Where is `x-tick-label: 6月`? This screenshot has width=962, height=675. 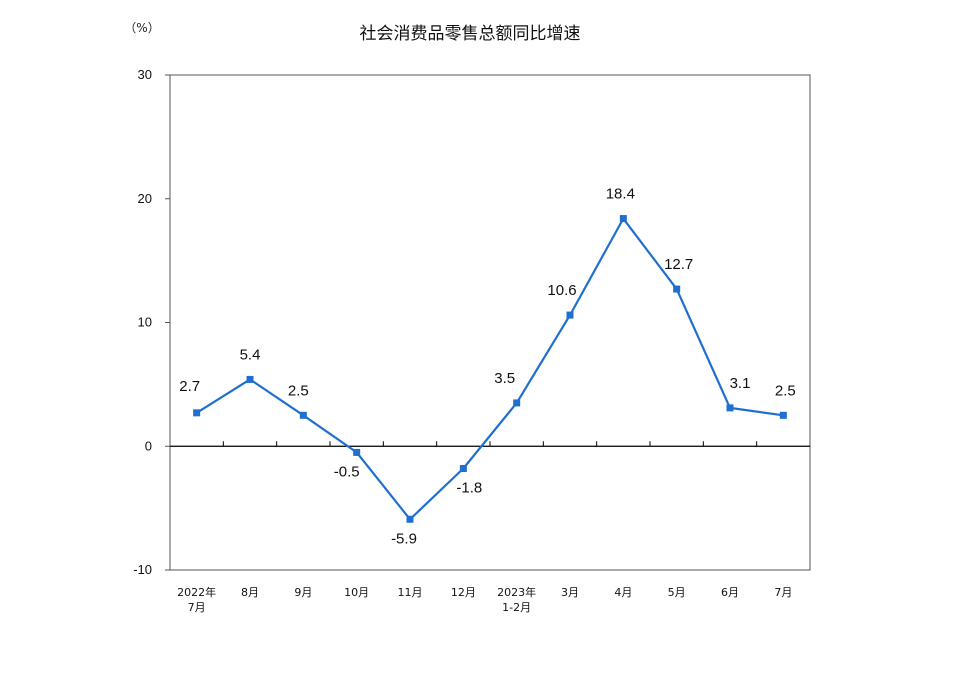 x-tick-label: 6月 is located at coordinates (730, 592).